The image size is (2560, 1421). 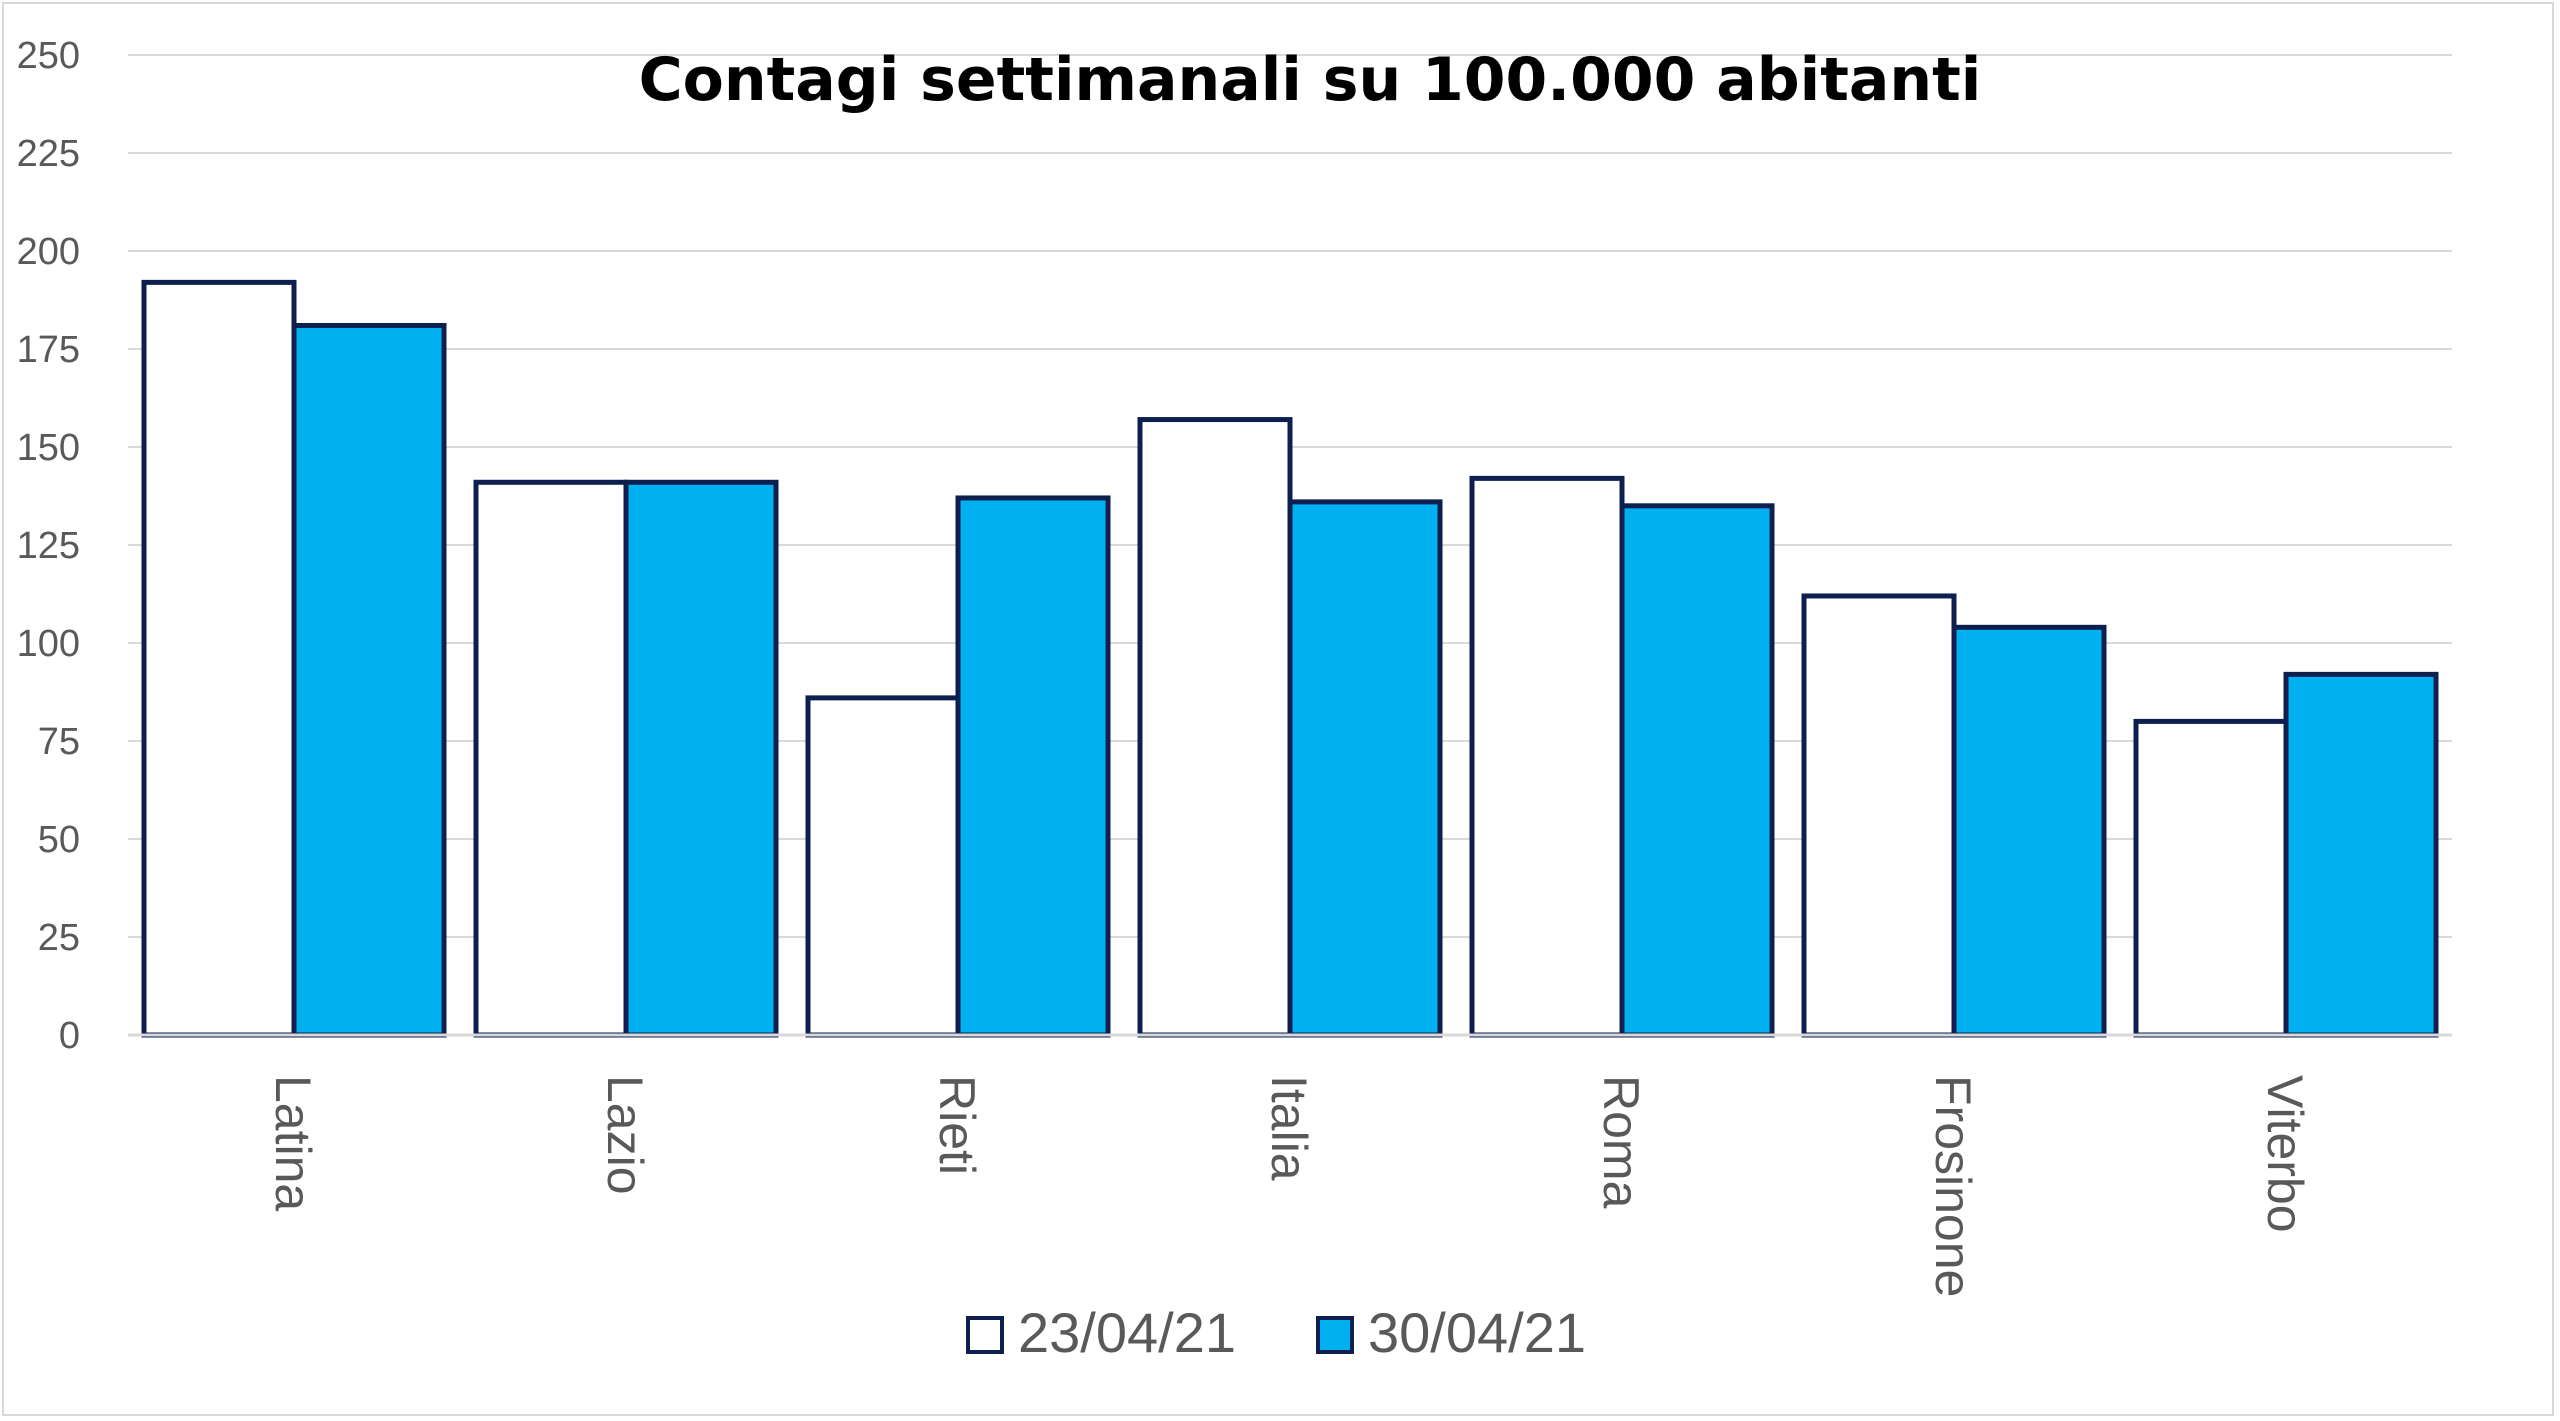 What do you see at coordinates (1310, 80) in the screenshot?
I see `chart-title: Contagi settimanali su 100.000 abitanti` at bounding box center [1310, 80].